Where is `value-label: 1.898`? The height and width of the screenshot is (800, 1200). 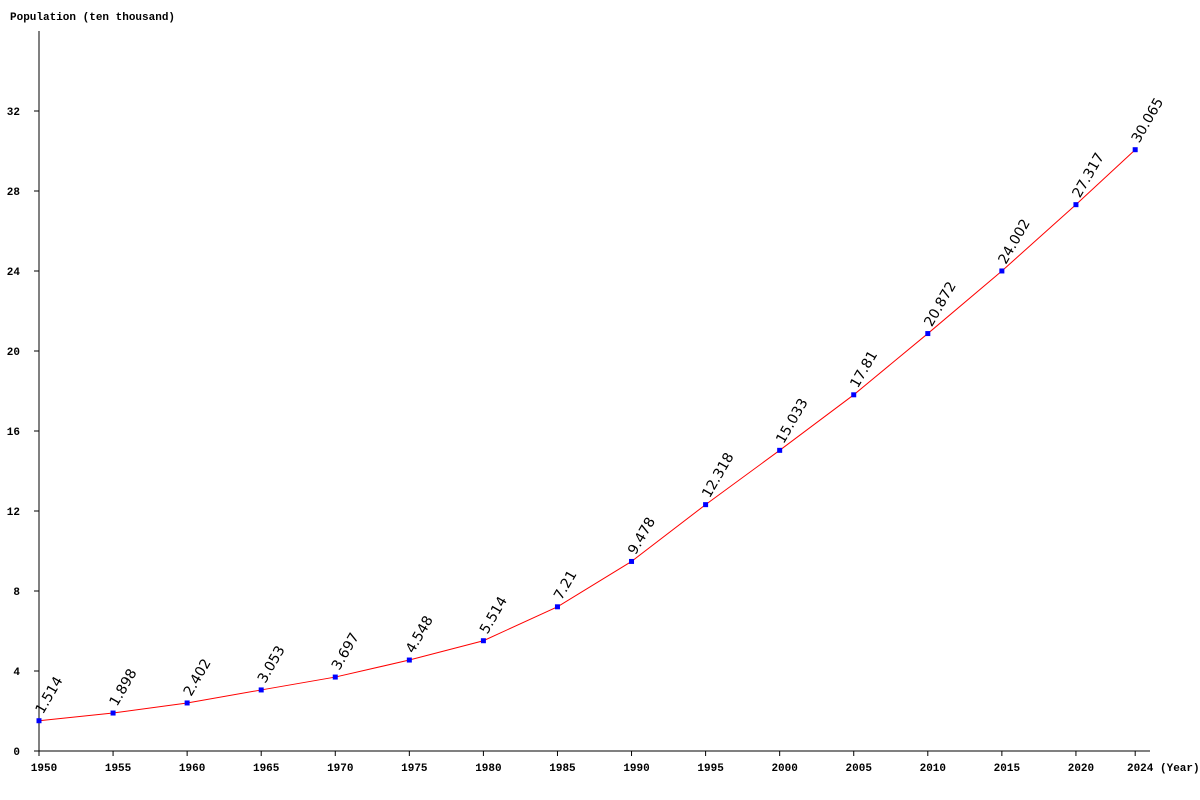 value-label: 1.898 is located at coordinates (124, 687).